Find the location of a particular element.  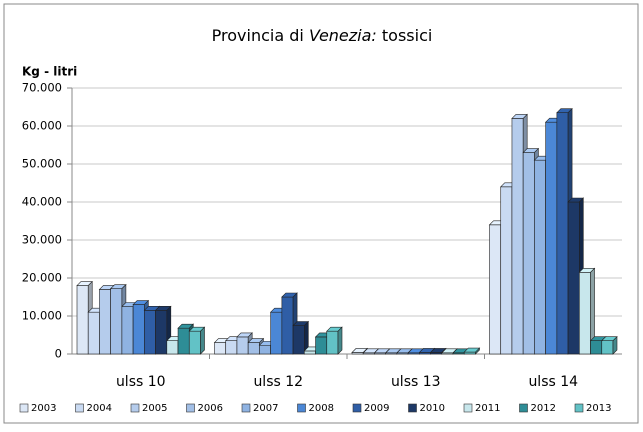

legend-label: 2013 is located at coordinates (598, 408).